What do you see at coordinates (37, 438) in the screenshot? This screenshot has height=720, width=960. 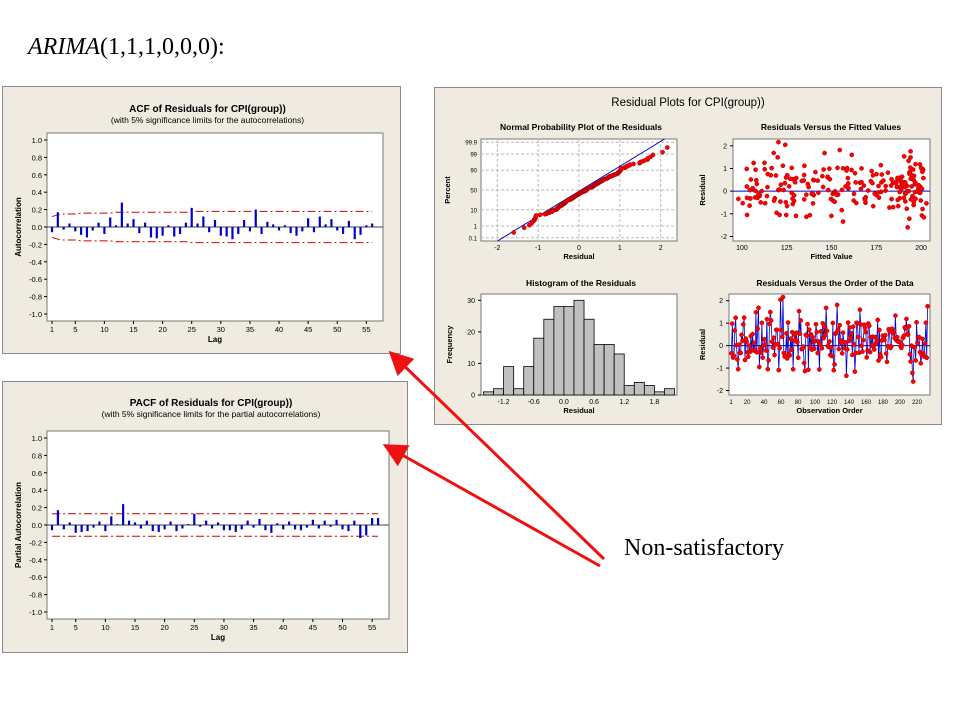 I see `pacf-ytick-label: 1.0` at bounding box center [37, 438].